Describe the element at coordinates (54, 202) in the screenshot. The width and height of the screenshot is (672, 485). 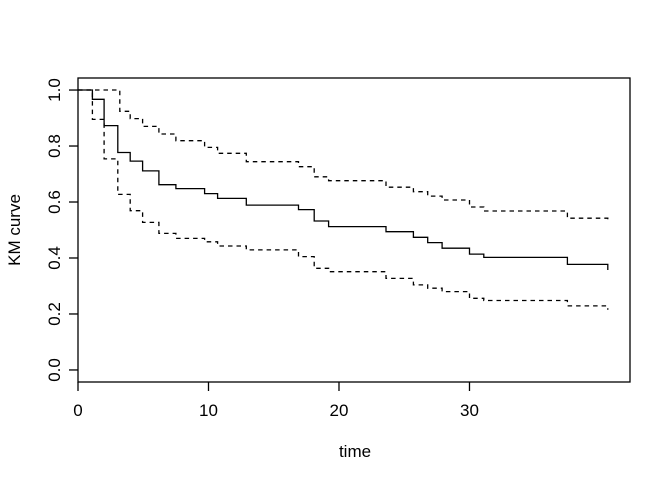
I see `y-tick-label: 0.6` at that location.